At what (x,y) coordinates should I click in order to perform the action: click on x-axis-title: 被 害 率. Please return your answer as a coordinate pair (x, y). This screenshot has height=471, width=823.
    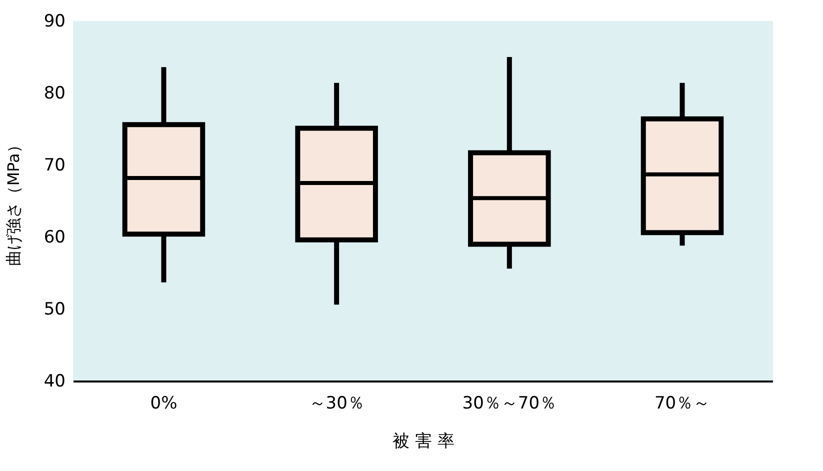
    Looking at the image, I should click on (423, 442).